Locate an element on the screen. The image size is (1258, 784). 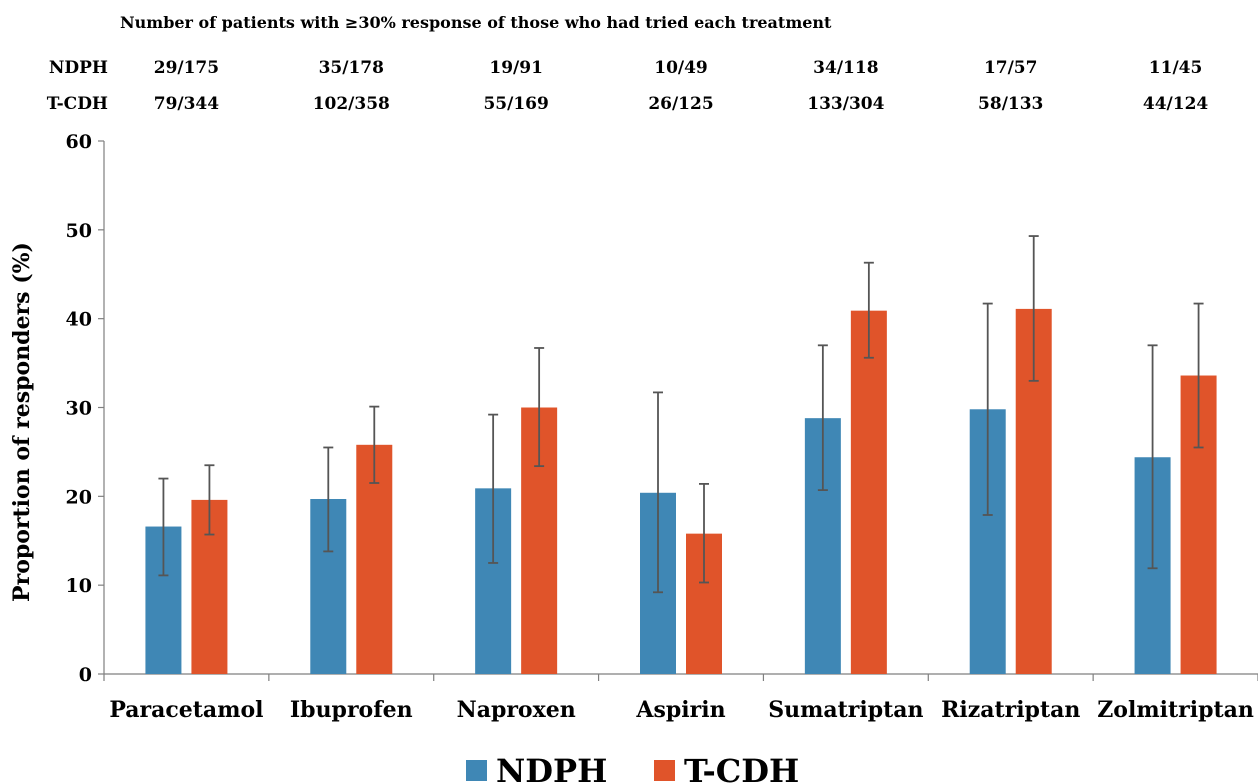
table-row-label-ndph: NDPH is located at coordinates (78, 68).